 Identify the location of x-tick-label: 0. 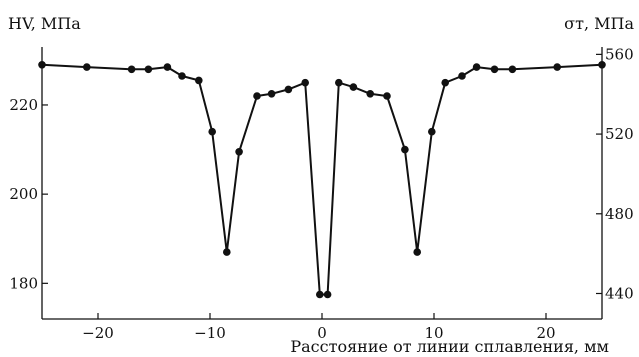
(322, 333).